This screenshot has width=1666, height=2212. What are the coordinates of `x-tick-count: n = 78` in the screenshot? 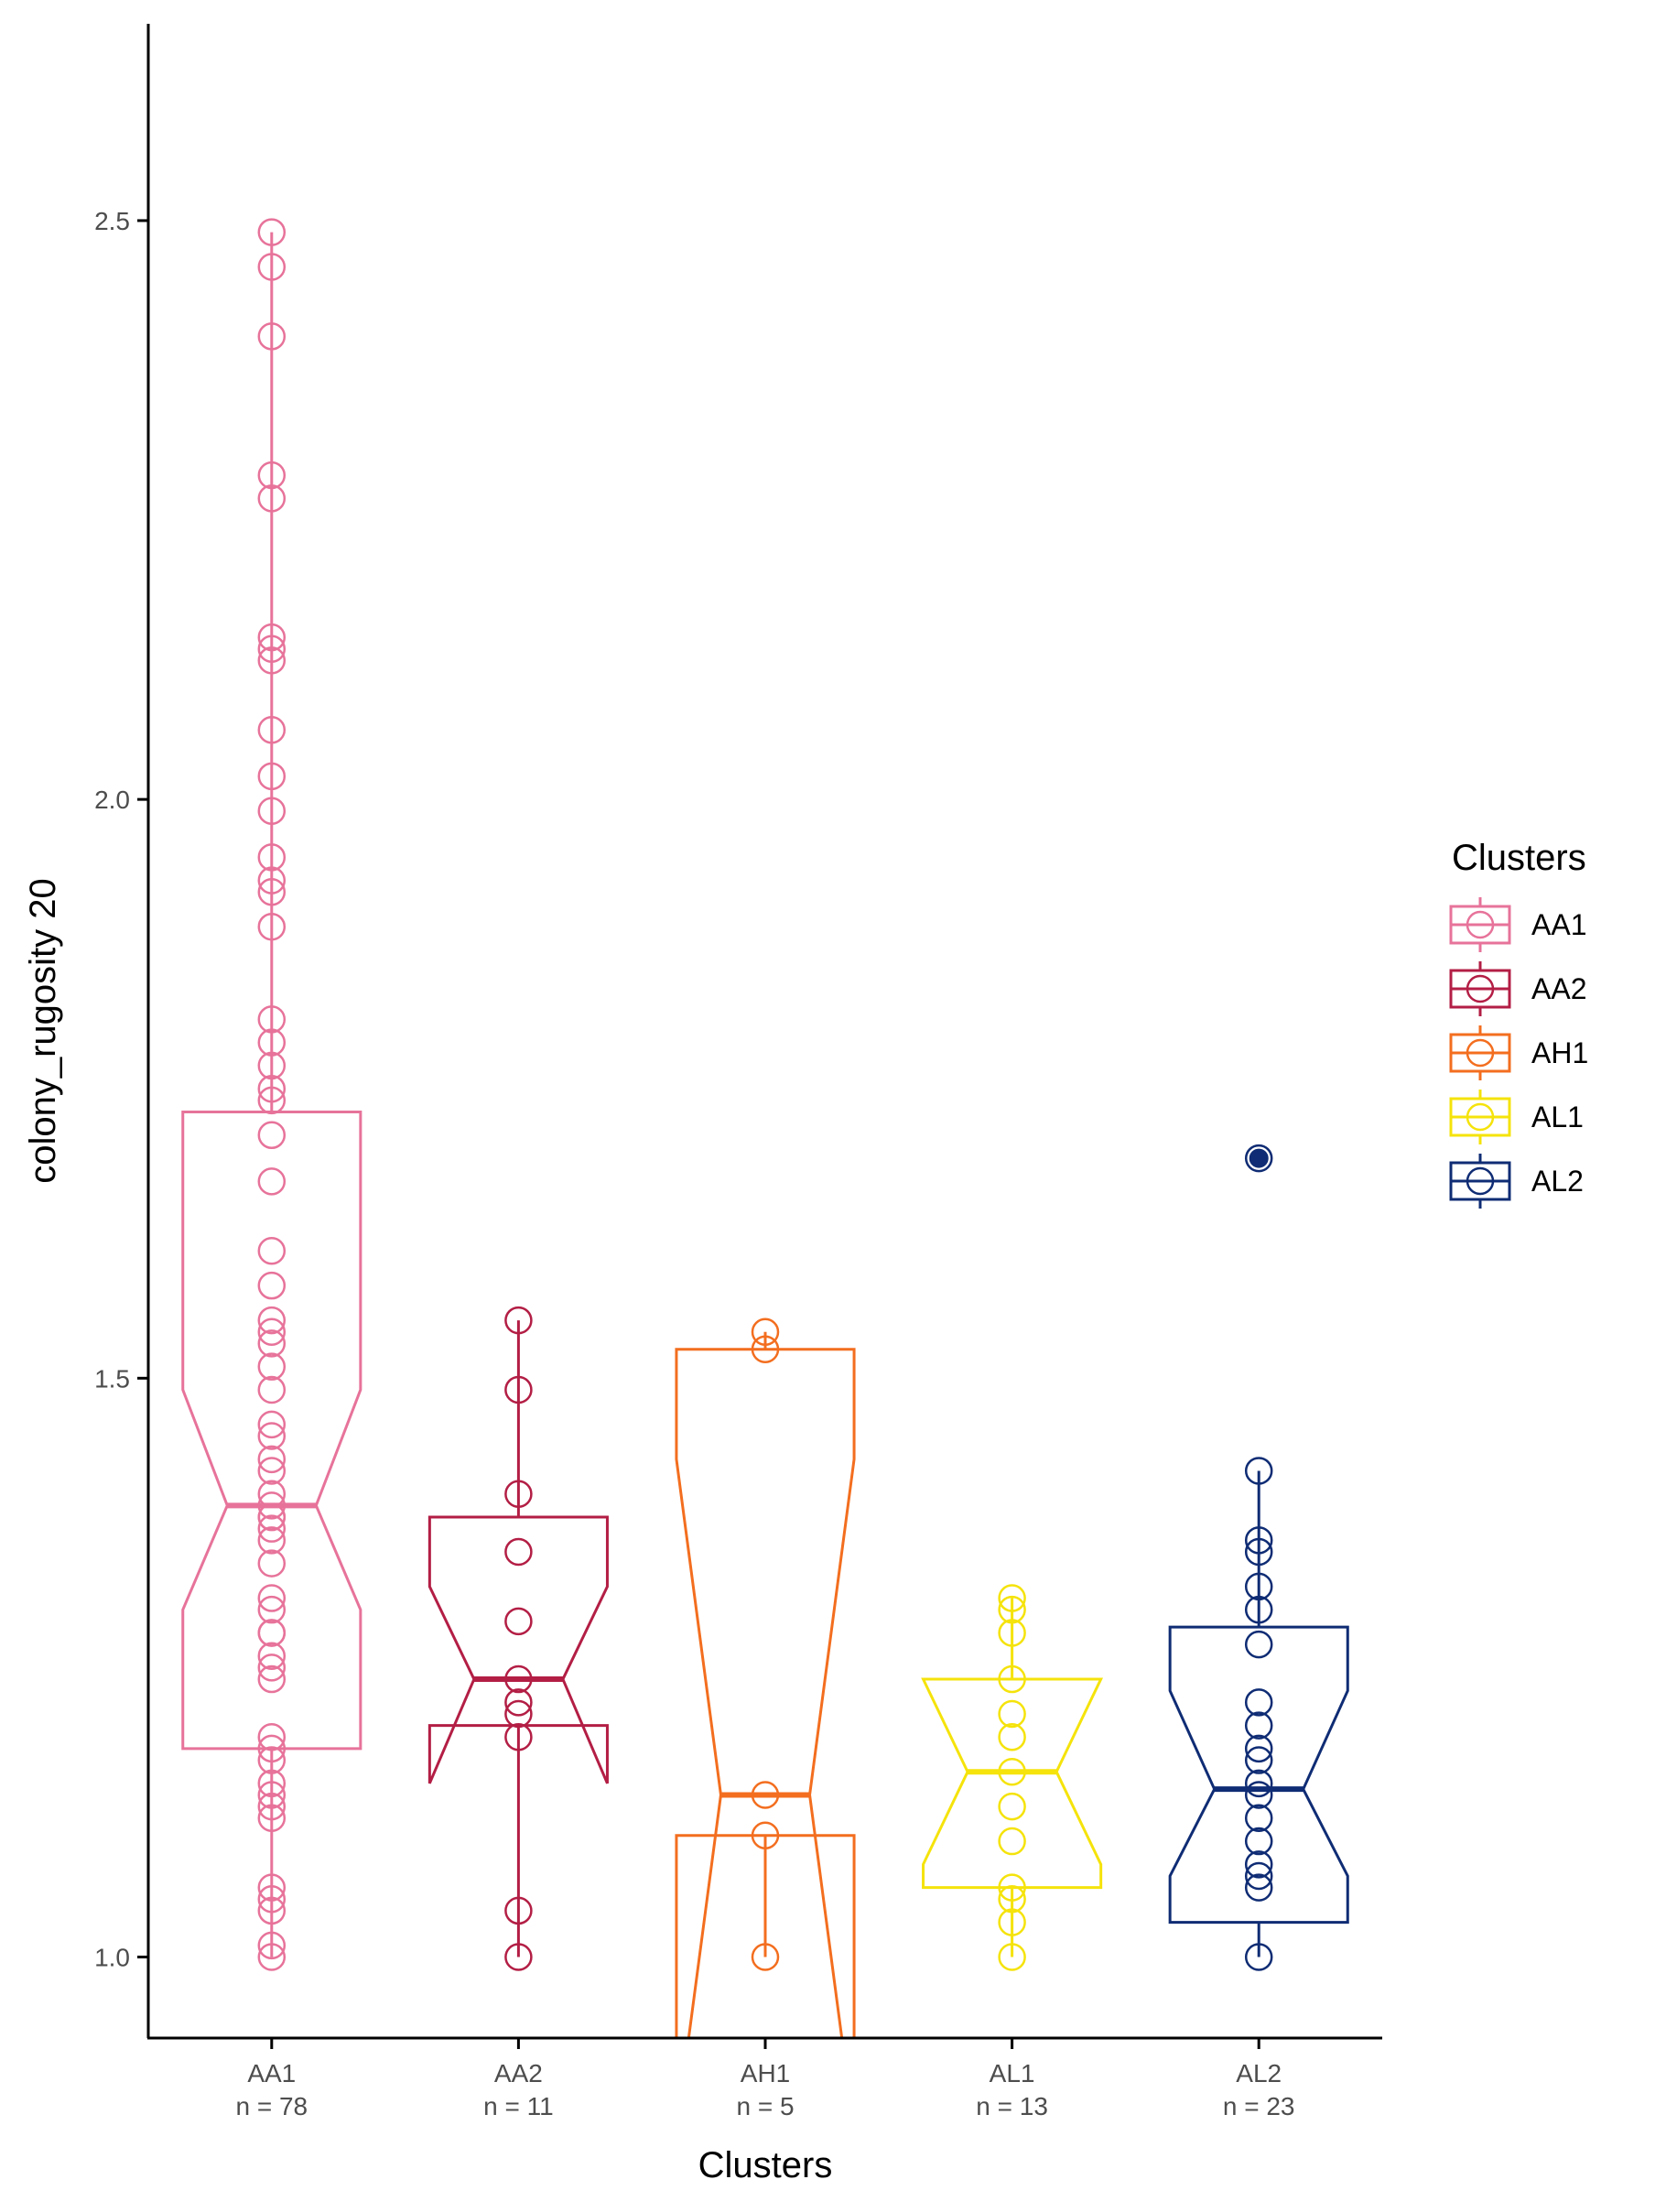 It's located at (271, 2106).